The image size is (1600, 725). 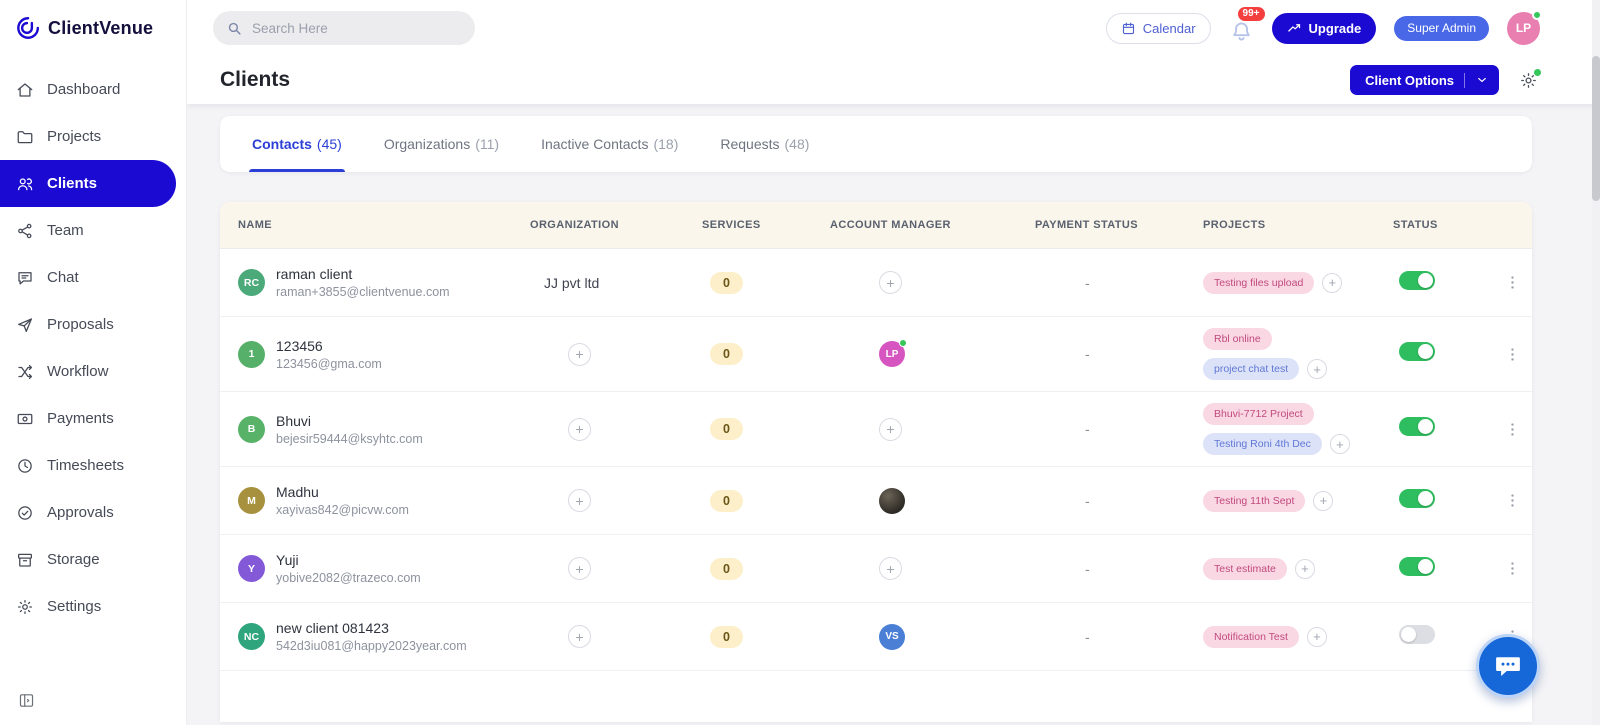 I want to click on project-chip: Testing 11th Sept, so click(x=1254, y=500).